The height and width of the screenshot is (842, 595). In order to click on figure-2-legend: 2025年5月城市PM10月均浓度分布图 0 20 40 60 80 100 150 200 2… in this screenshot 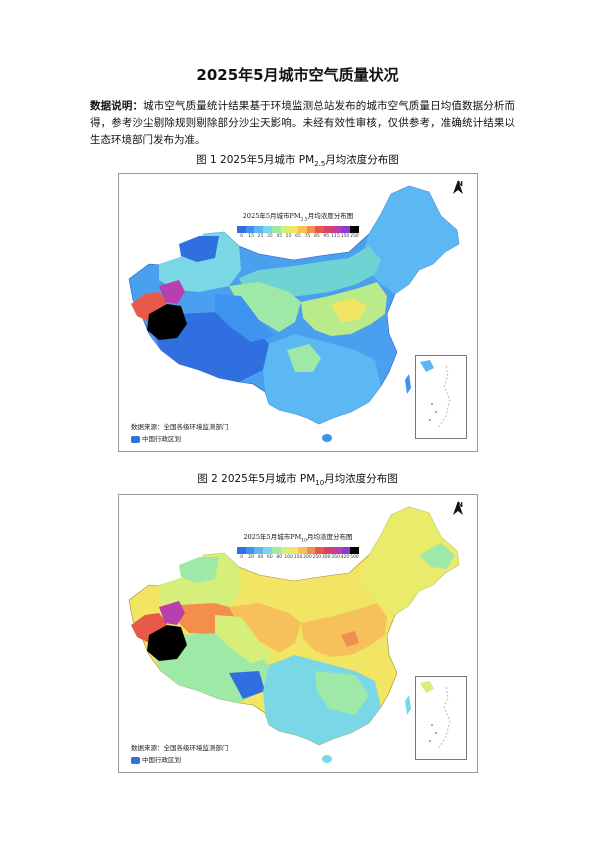, I will do `click(298, 545)`.